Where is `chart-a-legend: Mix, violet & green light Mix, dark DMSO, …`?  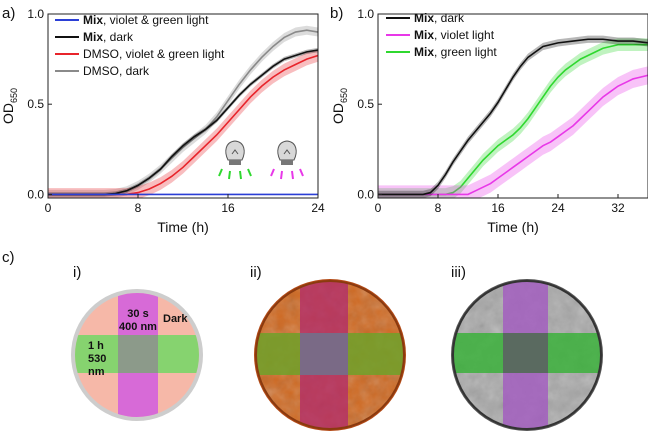 chart-a-legend: Mix, violet & green light Mix, dark DMSO, … is located at coordinates (140, 45).